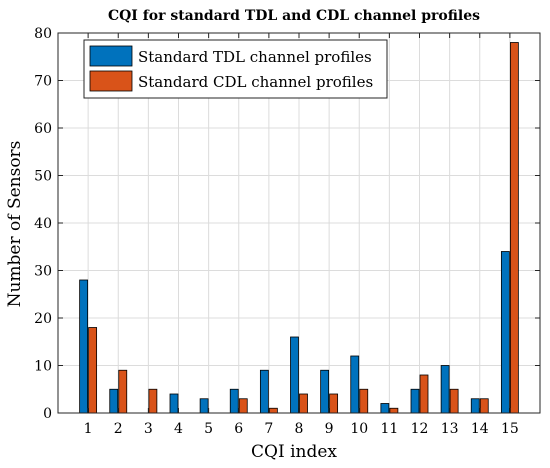  Describe the element at coordinates (450, 429) in the screenshot. I see `x-tick-label: 13` at that location.